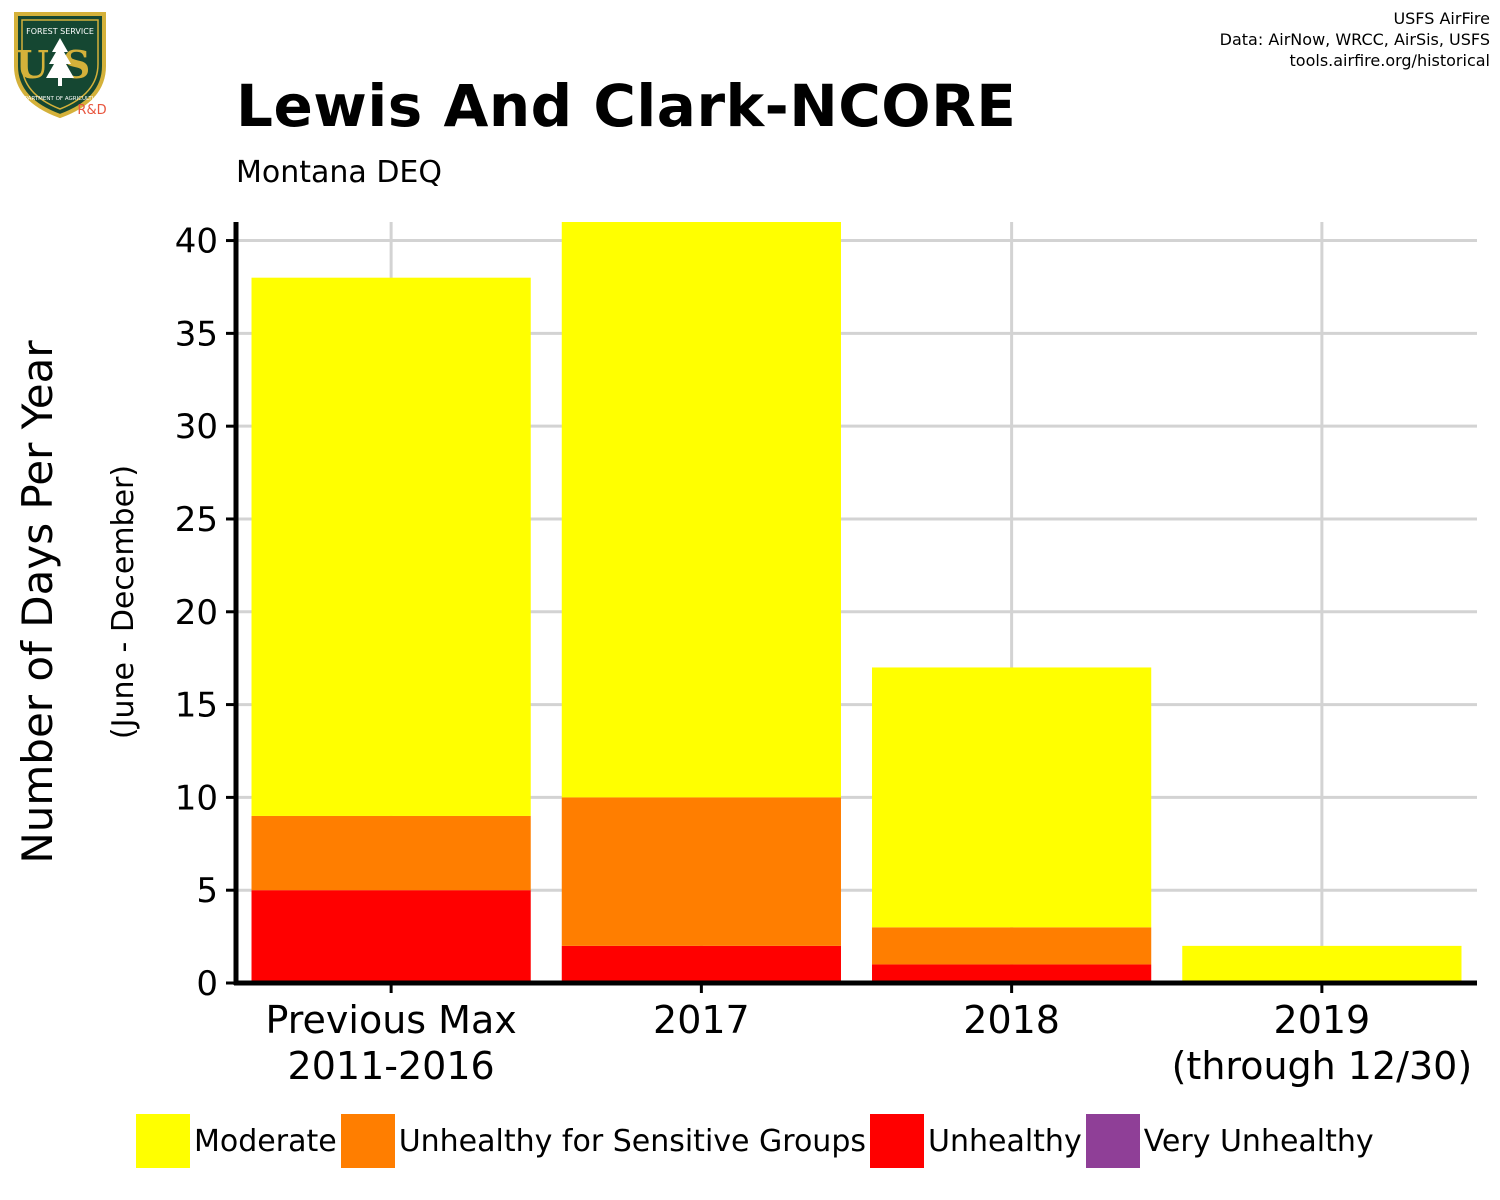  Describe the element at coordinates (196, 706) in the screenshot. I see `y-tick-label: 15` at that location.